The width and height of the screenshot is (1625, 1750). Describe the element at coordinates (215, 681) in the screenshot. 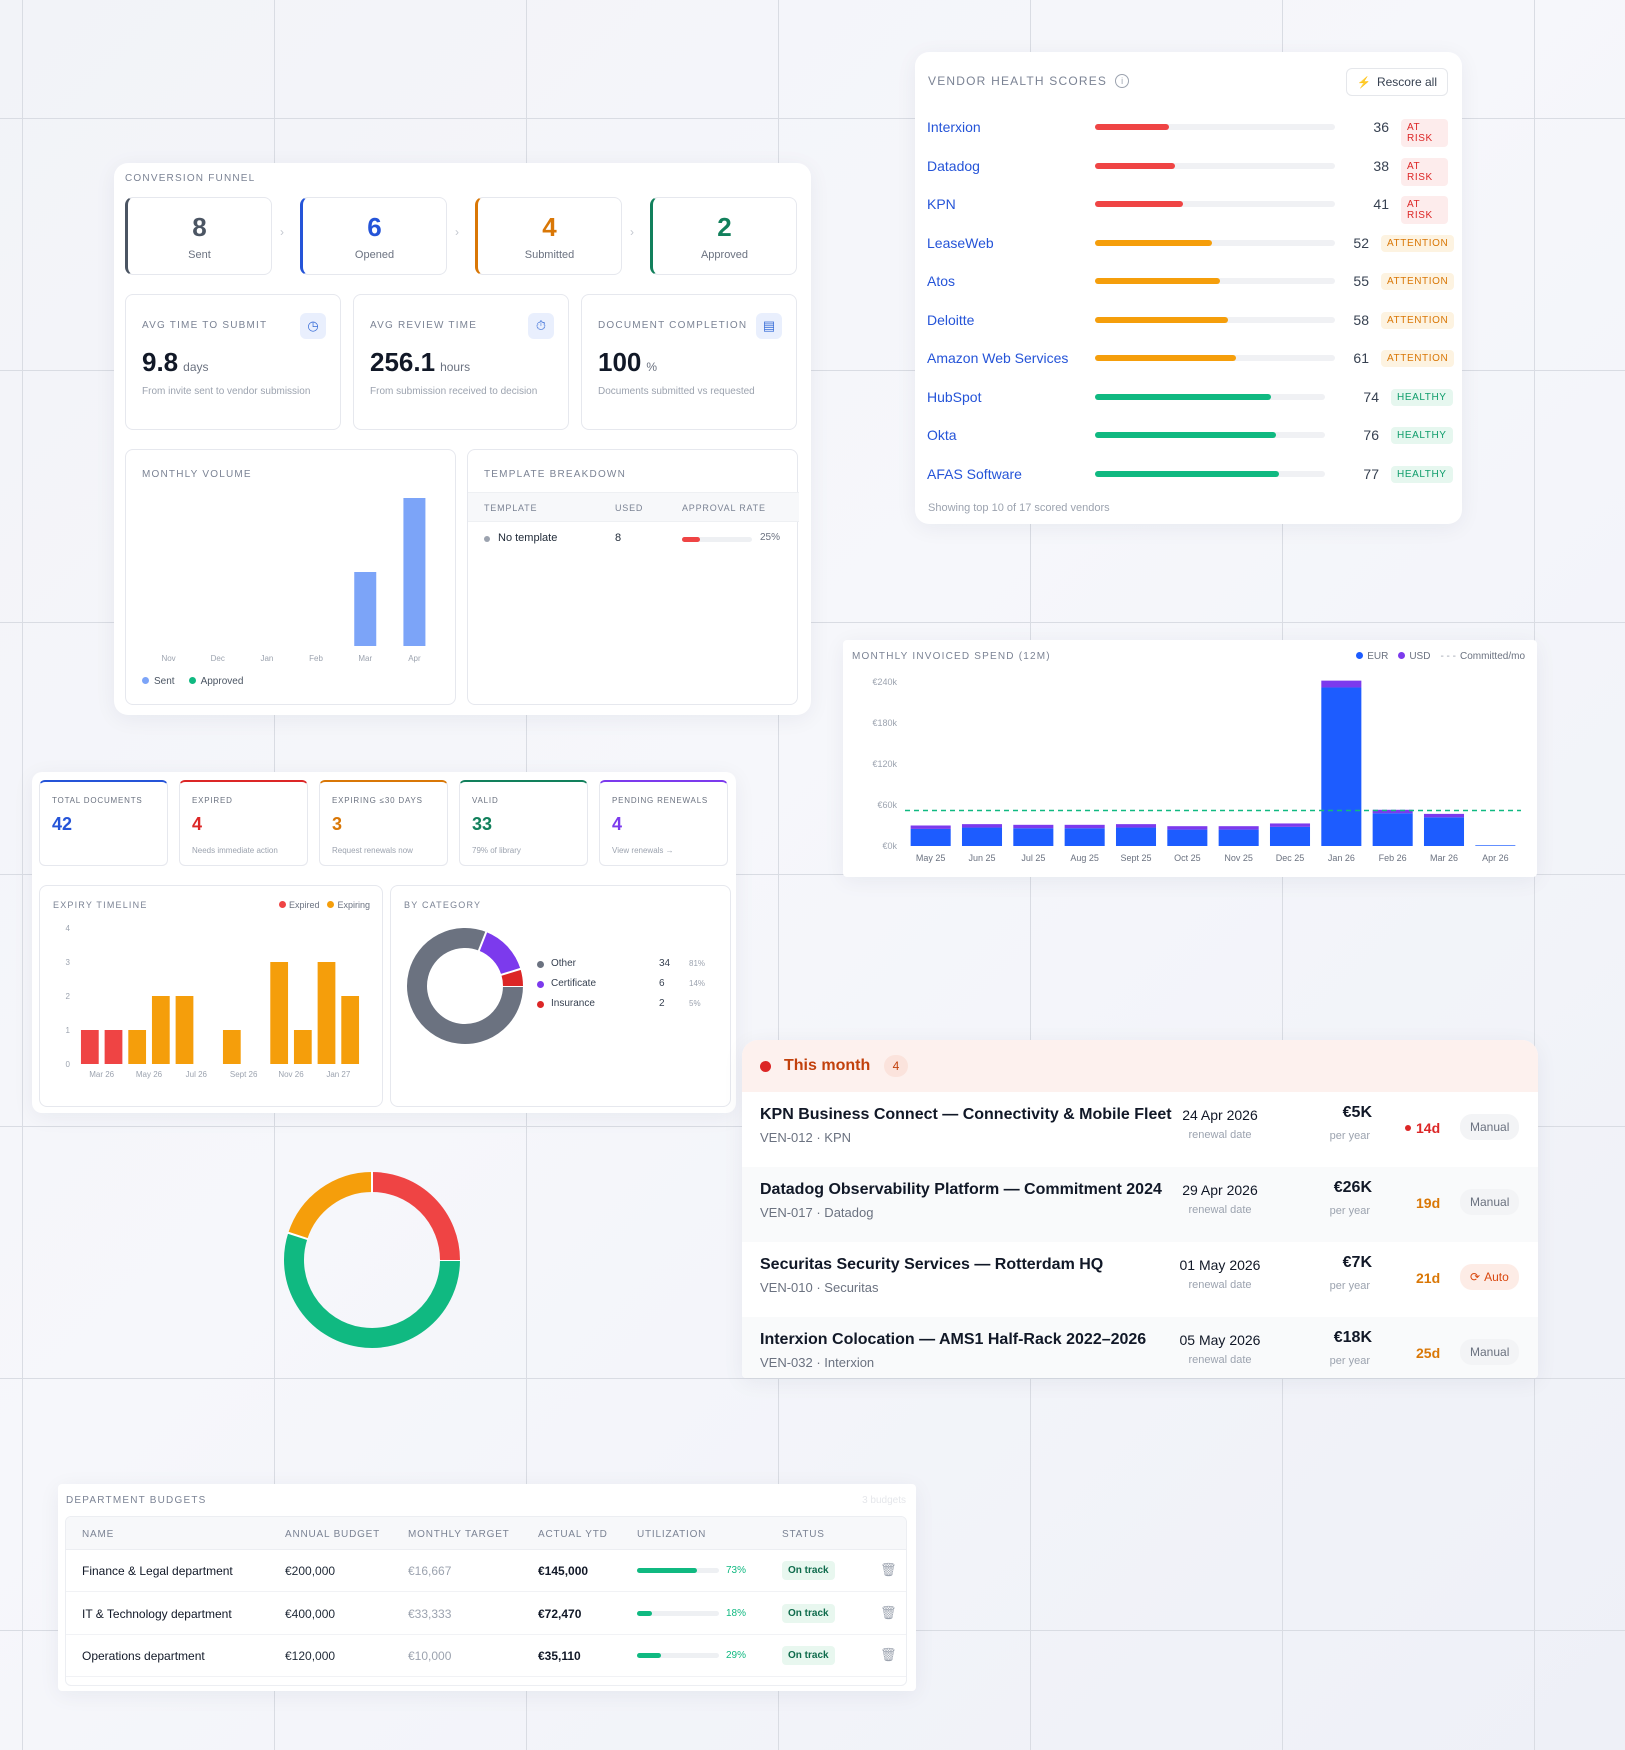

I see `legend-approved: Approved` at that location.